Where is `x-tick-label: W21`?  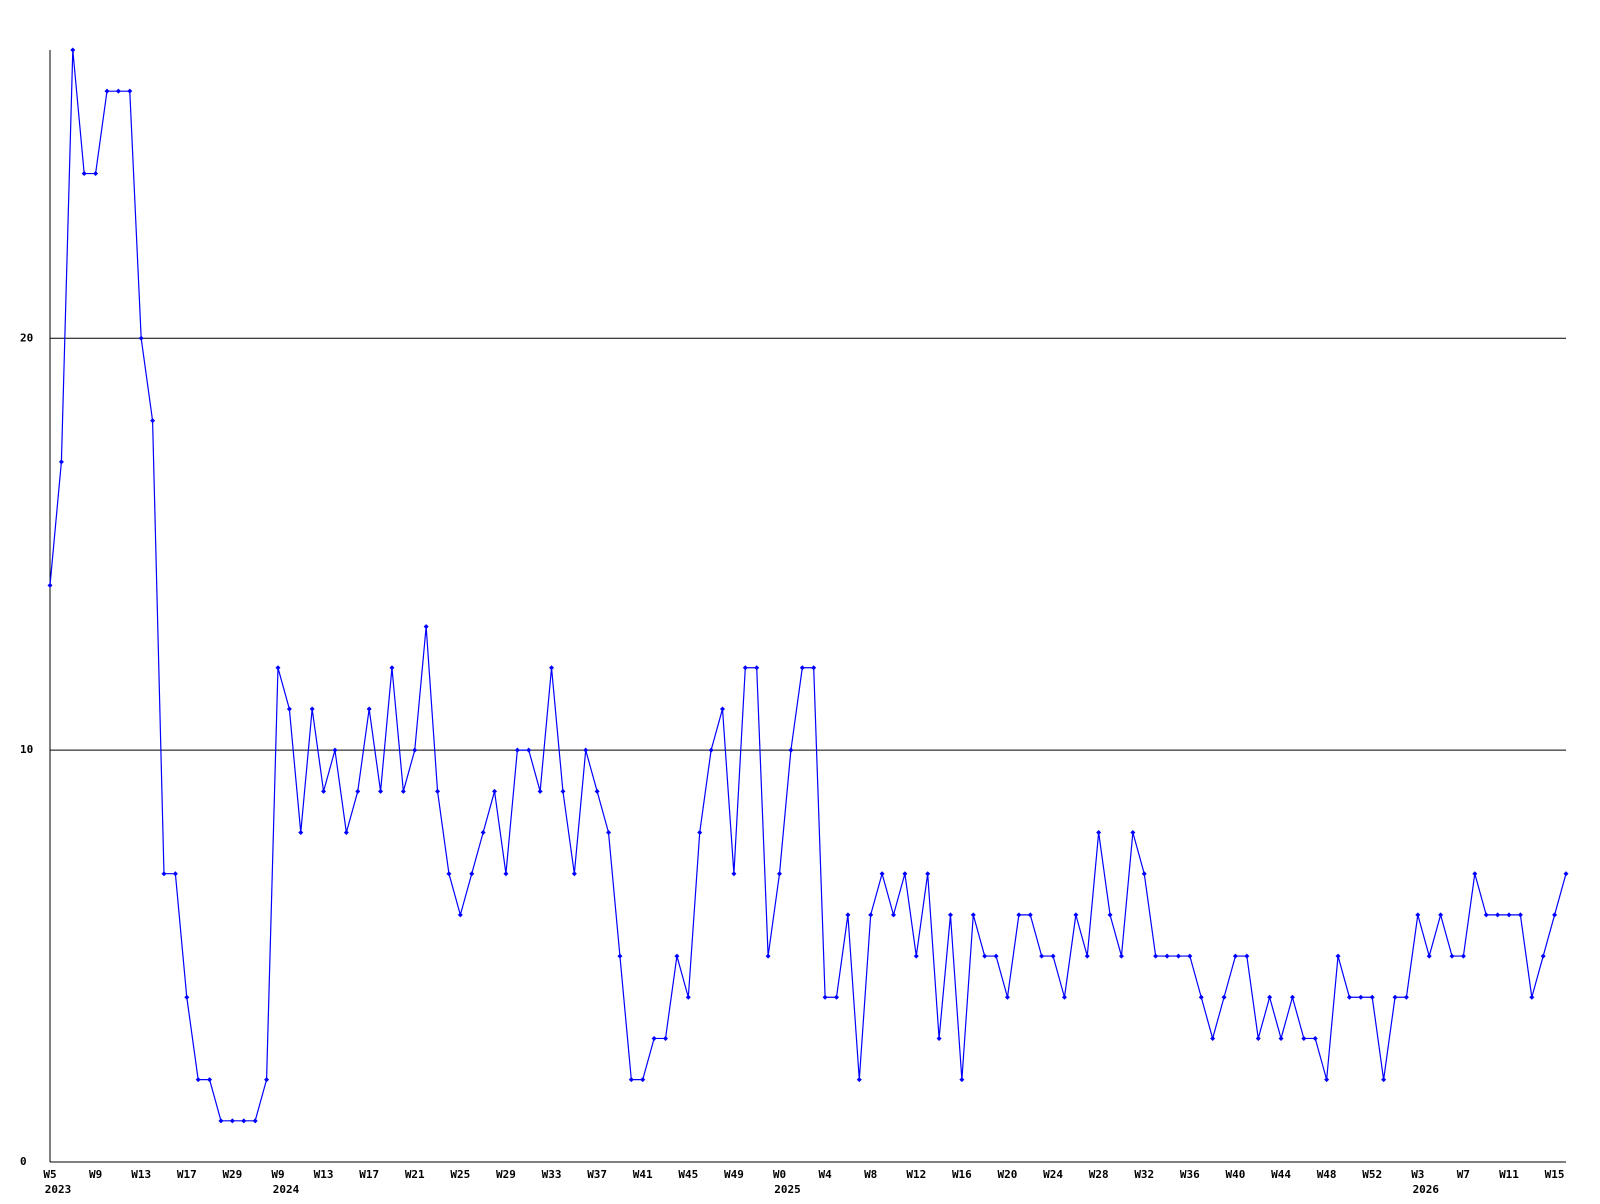 x-tick-label: W21 is located at coordinates (415, 1174).